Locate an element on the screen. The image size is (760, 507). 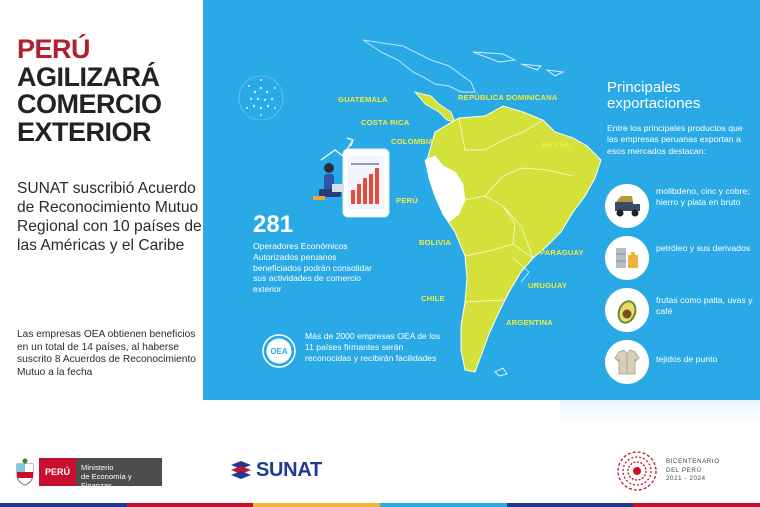
sunat-logo: SUNAT is located at coordinates (275, 470).